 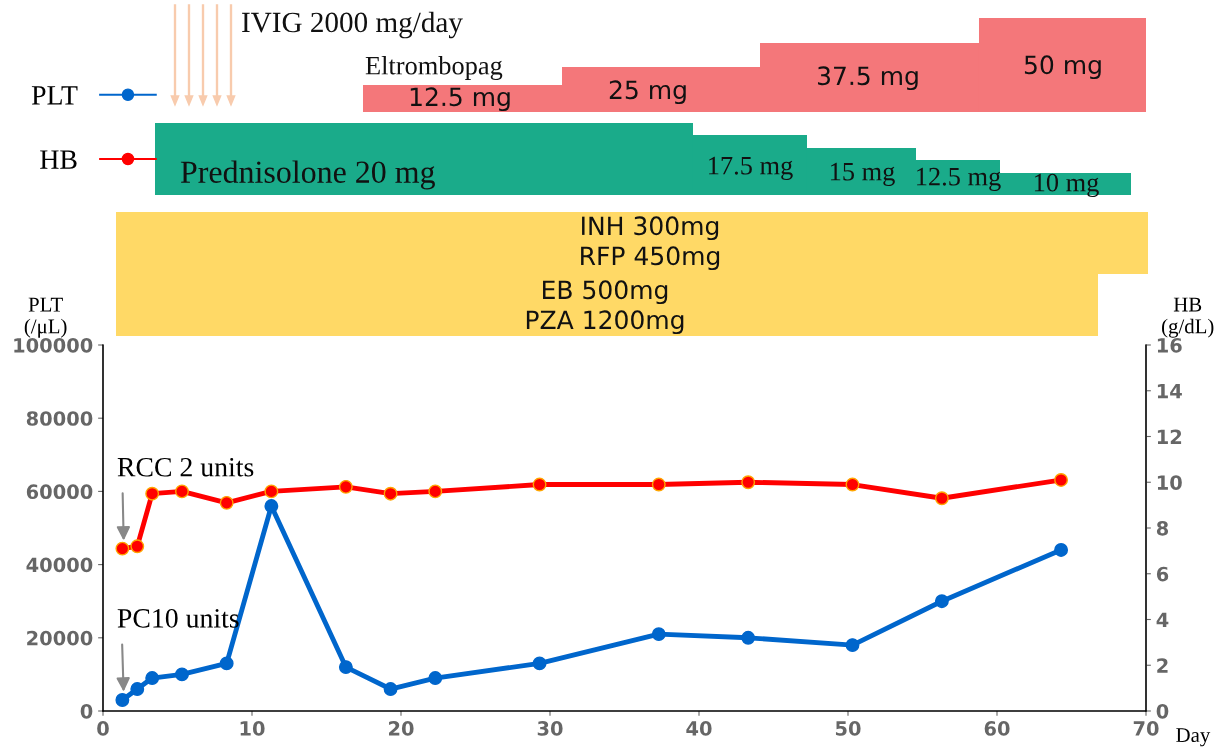 What do you see at coordinates (647, 92) in the screenshot?
I see `text: 25 mg` at bounding box center [647, 92].